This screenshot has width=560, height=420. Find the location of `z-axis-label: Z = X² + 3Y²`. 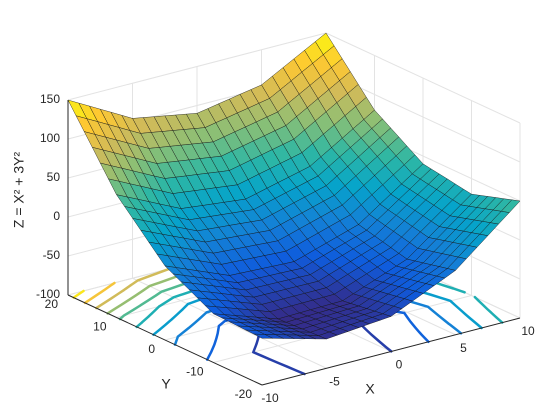

z-axis-label: Z = X² + 3Y² is located at coordinates (19, 190).